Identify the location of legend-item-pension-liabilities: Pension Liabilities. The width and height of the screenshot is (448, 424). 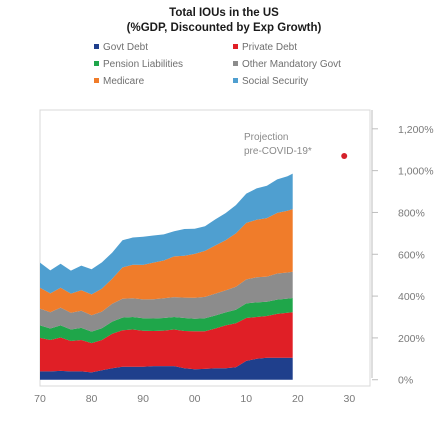
(138, 64).